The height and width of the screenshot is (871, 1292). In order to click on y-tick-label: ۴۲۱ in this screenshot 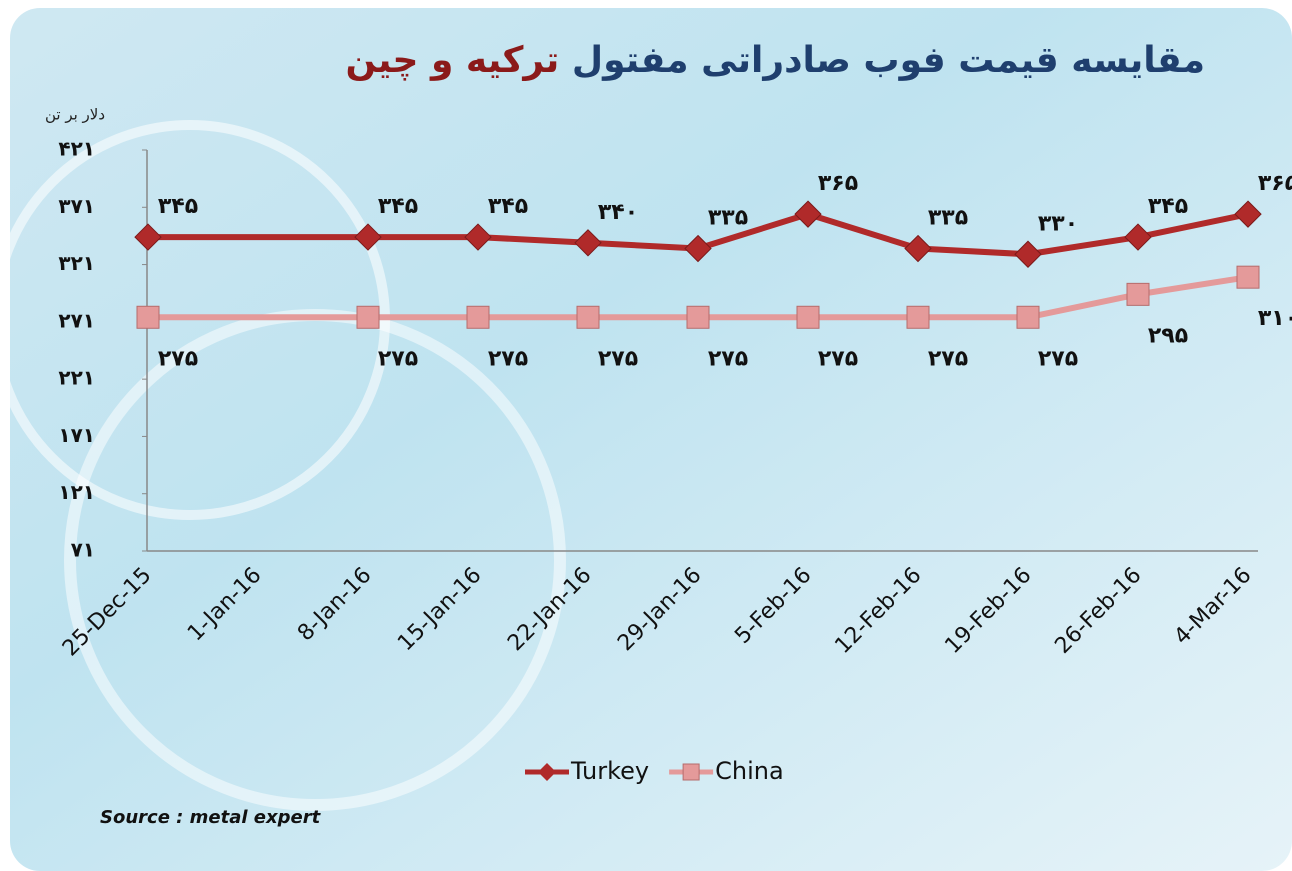, I will do `click(76, 149)`.